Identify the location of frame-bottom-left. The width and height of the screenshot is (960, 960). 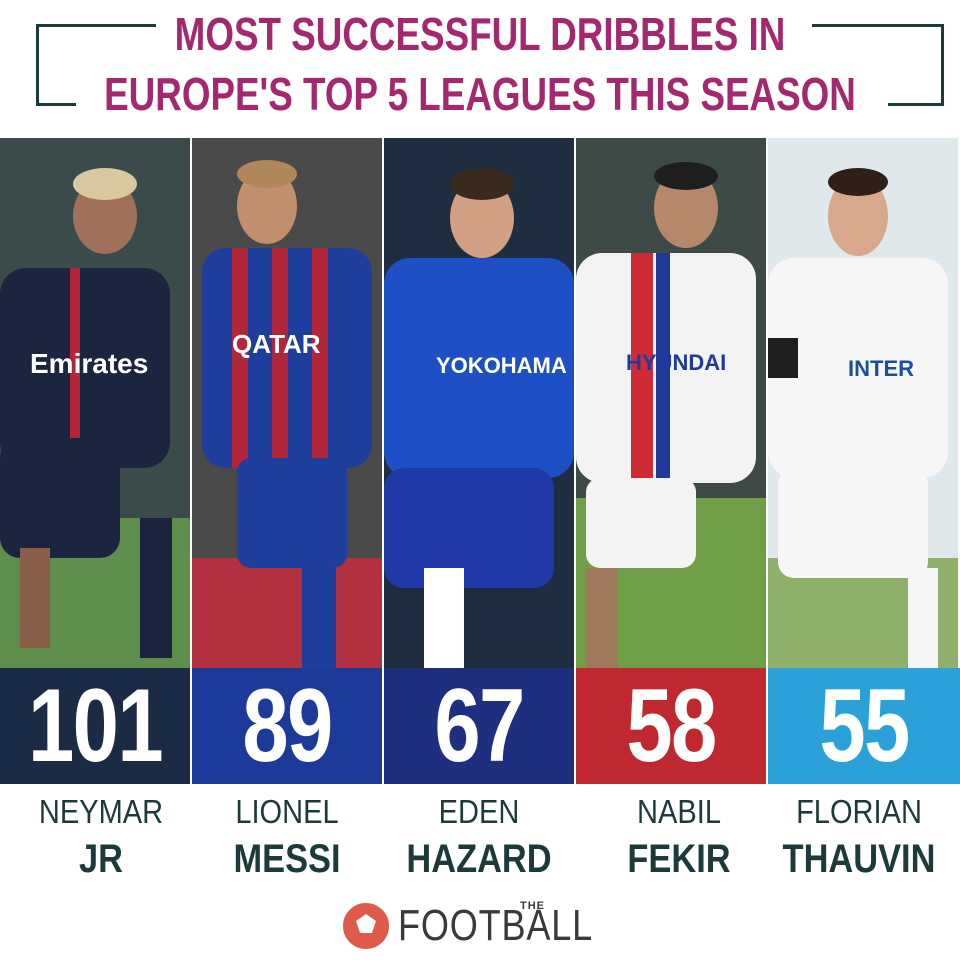
(56, 104).